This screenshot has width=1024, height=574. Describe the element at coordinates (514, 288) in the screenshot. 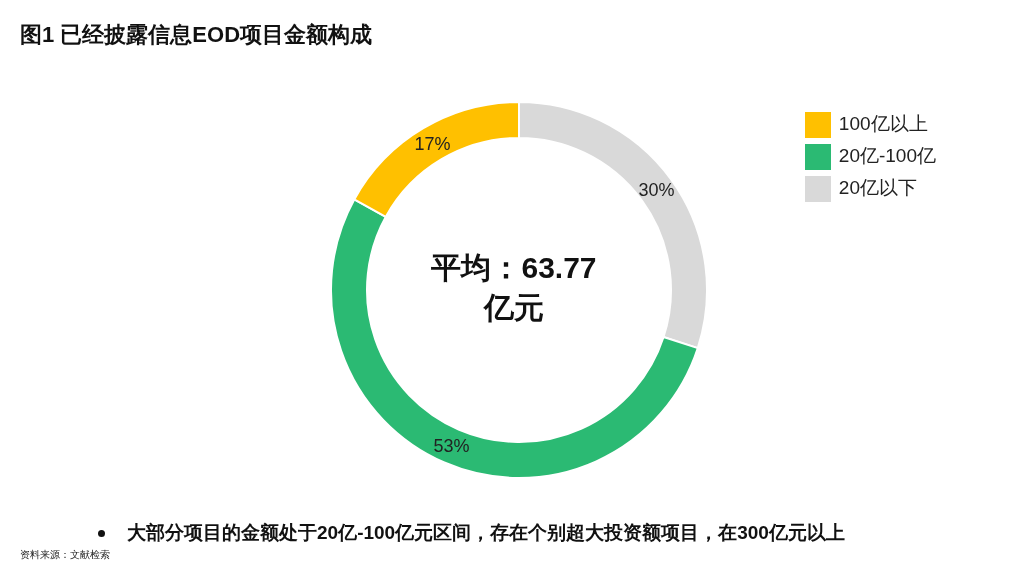

I see `text: 平均：63.77 亿元` at that location.